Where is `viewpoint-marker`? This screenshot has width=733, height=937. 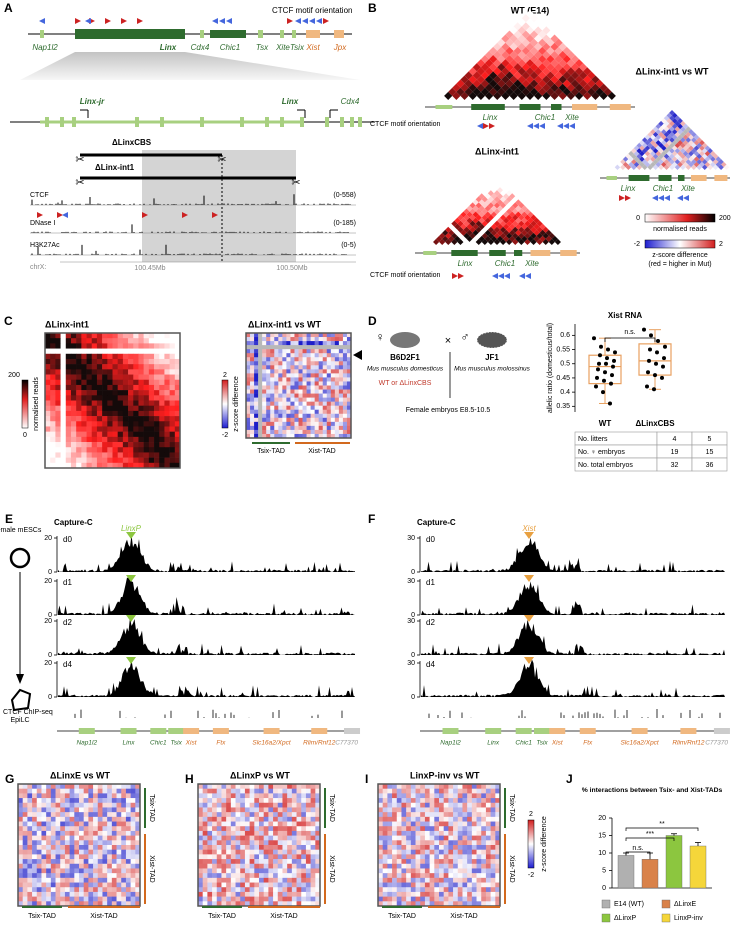
viewpoint-marker is located at coordinates (529, 535).